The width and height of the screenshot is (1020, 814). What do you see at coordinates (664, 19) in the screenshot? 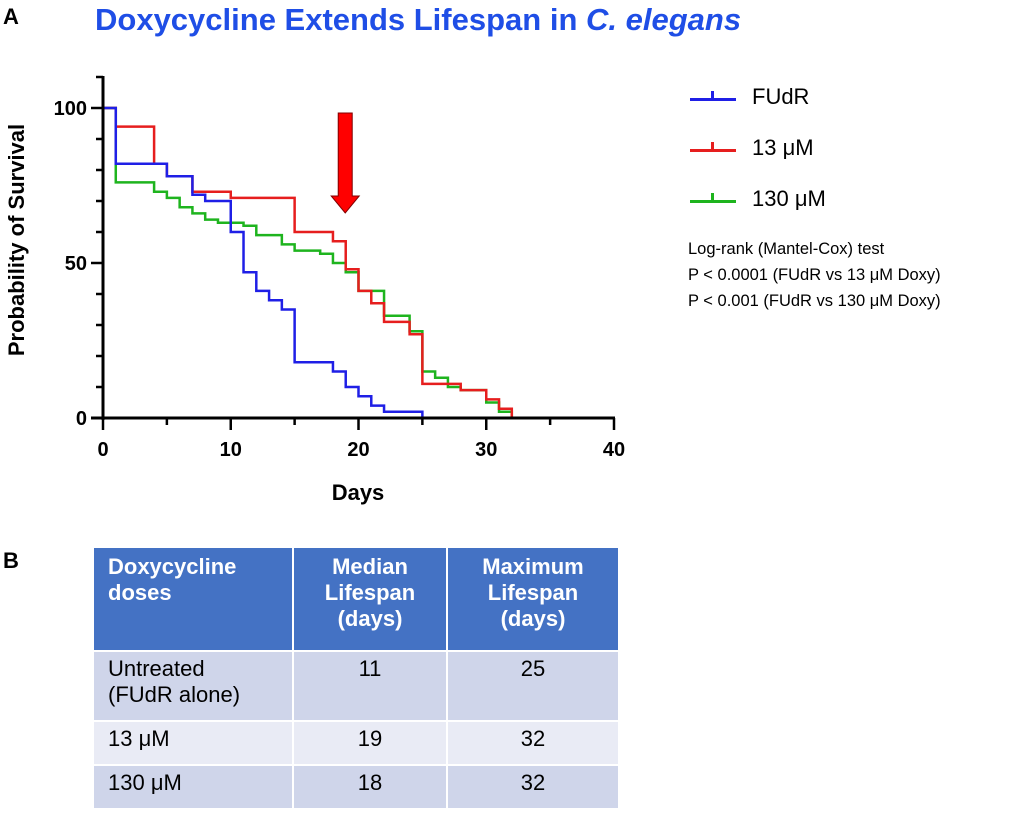
I see `chart-title-species: C. elegans` at bounding box center [664, 19].